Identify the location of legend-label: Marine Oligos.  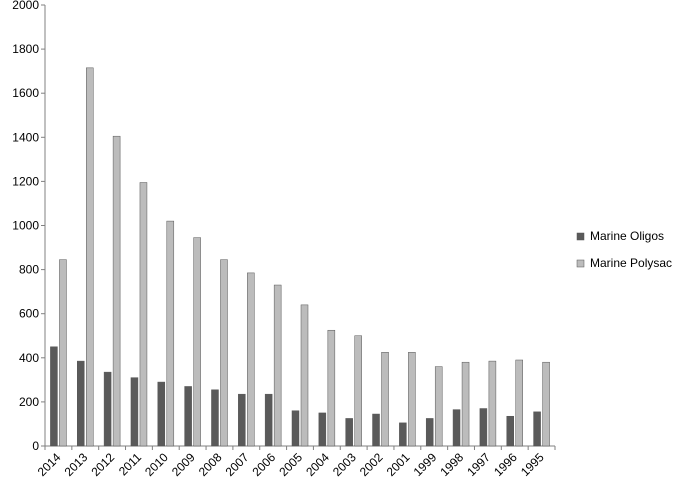
(627, 236).